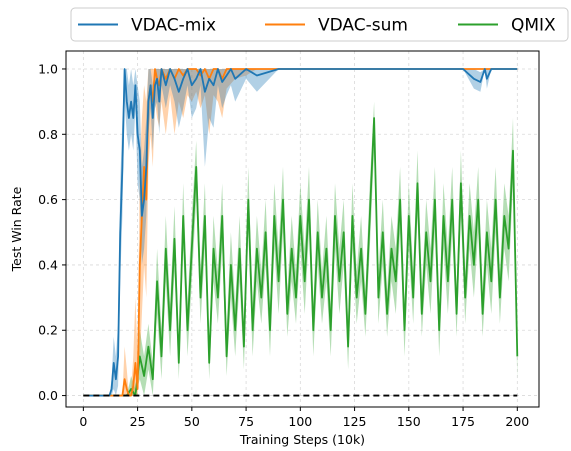  I want to click on y-tick-label: 0.0, so click(48, 395).